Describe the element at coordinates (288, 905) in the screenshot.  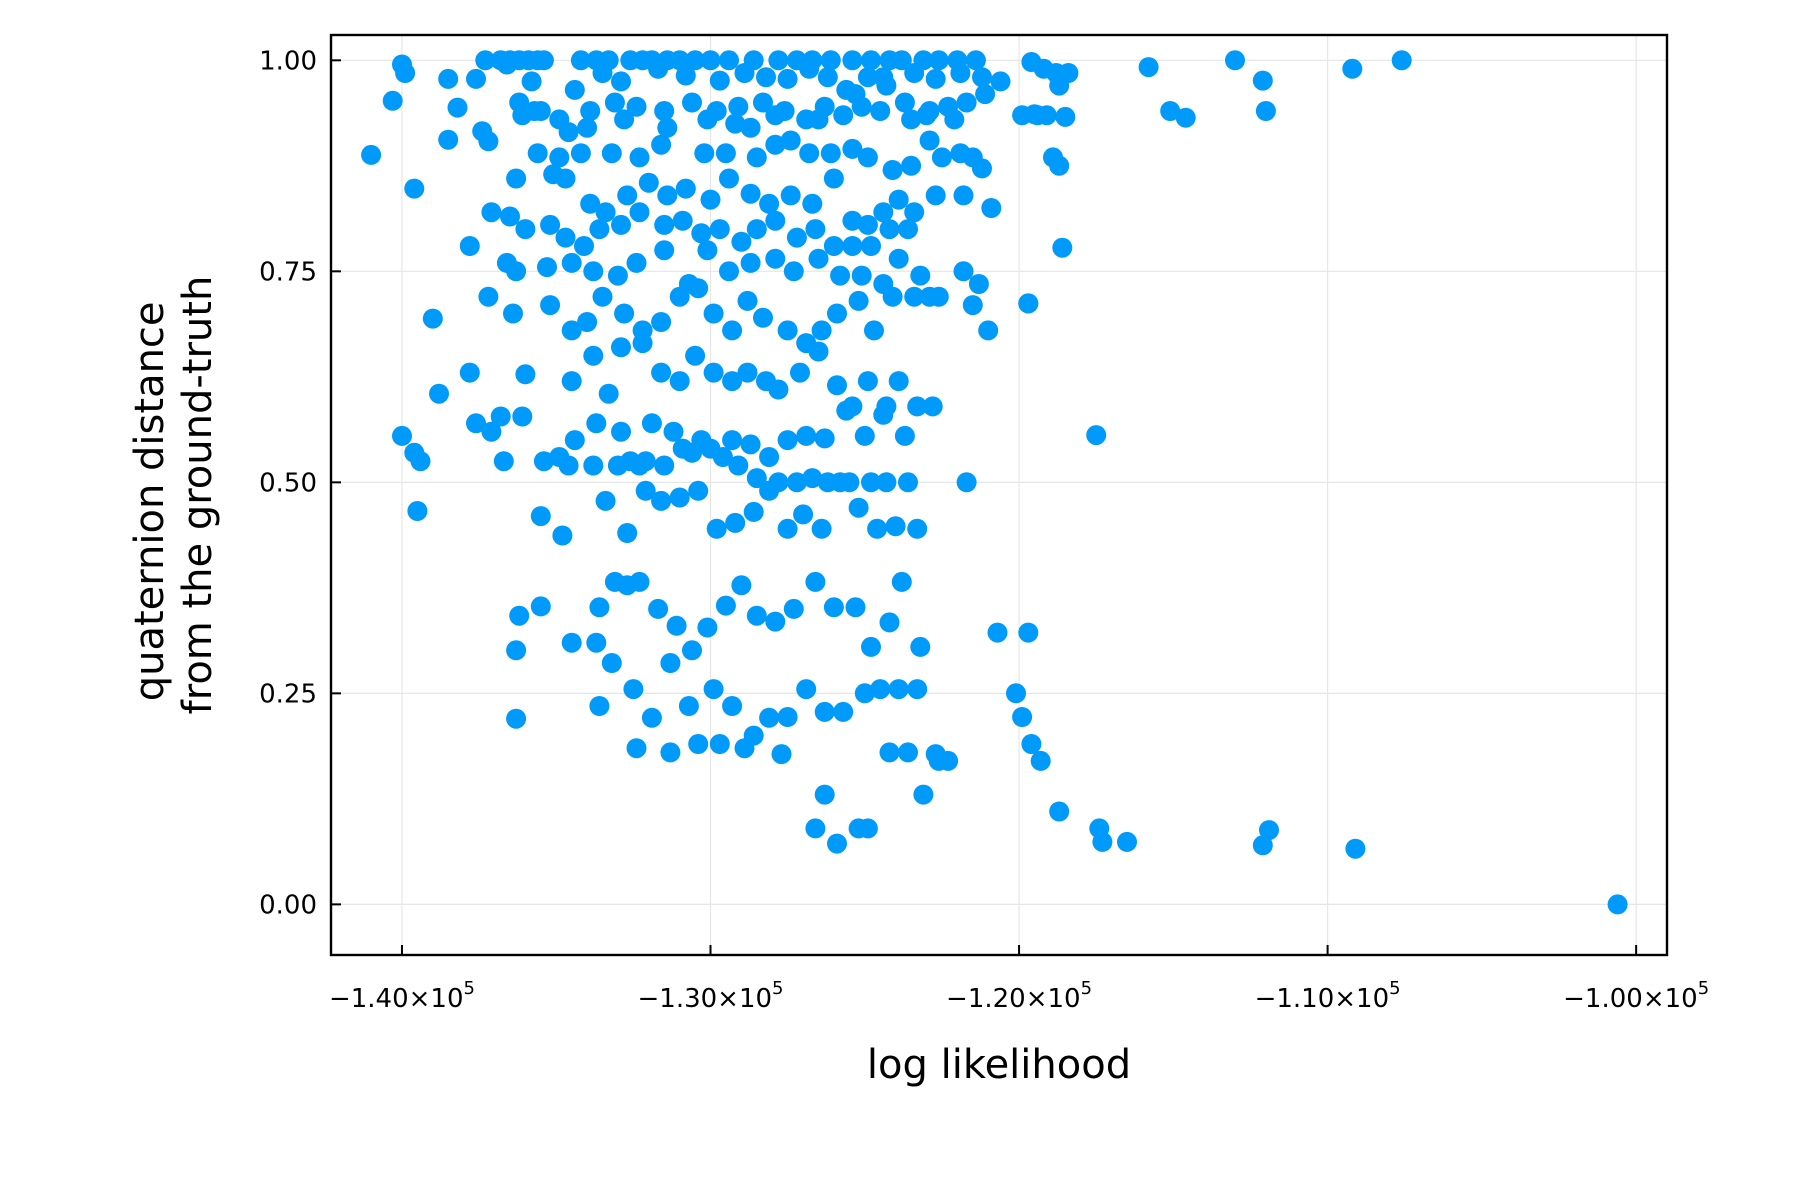
I see `y-tick-label: 0.00` at that location.